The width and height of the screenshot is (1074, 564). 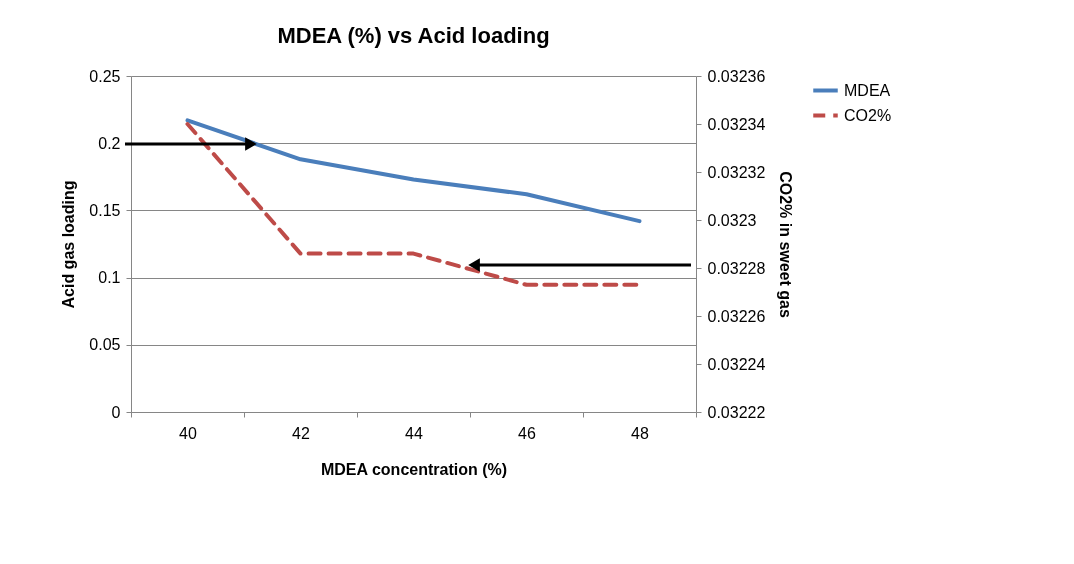 What do you see at coordinates (69, 244) in the screenshot?
I see `y-axis-title: Acid gas loading` at bounding box center [69, 244].